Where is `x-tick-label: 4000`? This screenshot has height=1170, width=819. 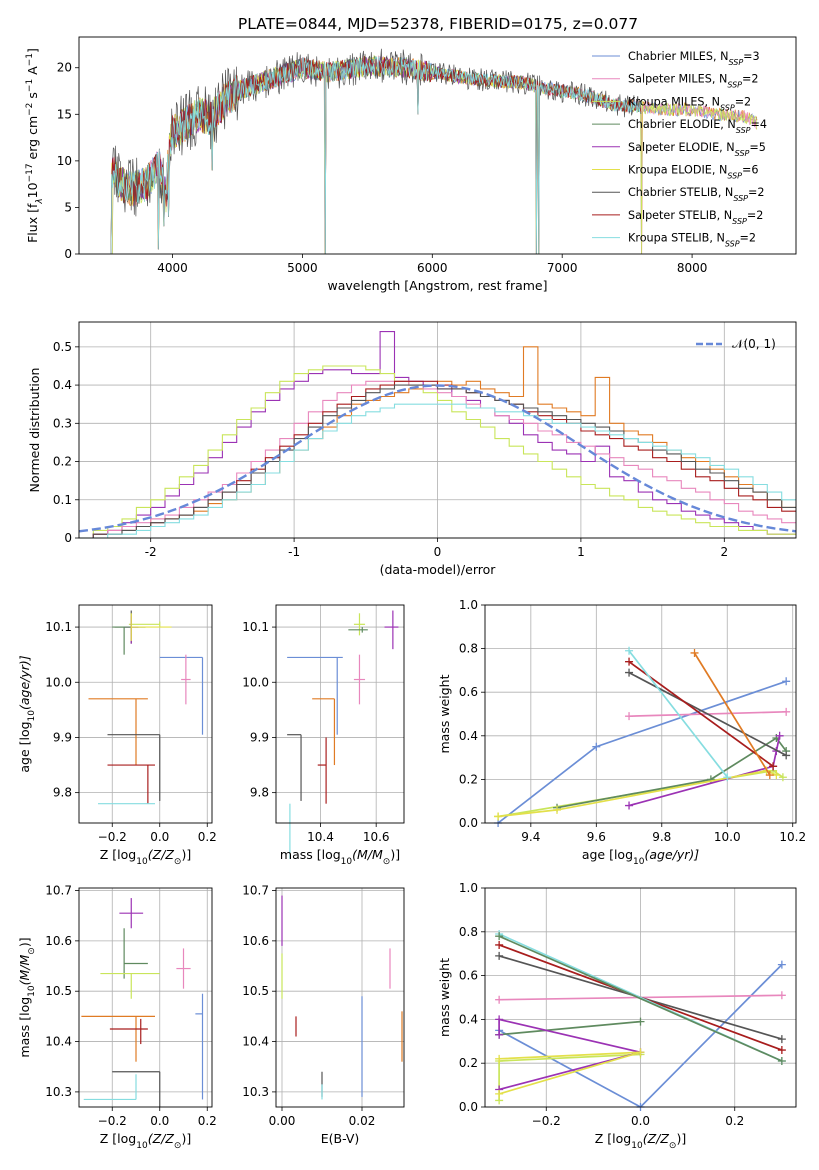
x-tick-label: 4000 is located at coordinates (172, 268).